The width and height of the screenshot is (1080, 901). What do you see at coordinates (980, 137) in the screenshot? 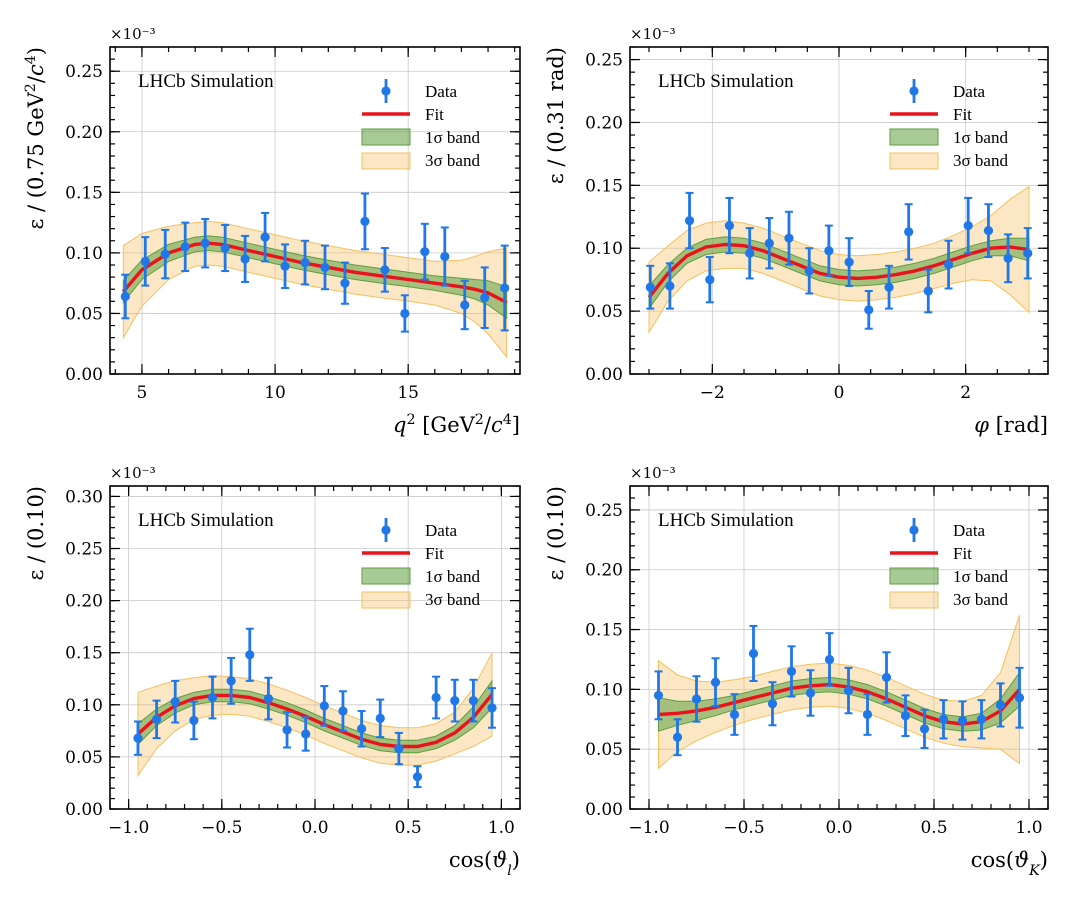
I see `legend-label-band1: 1σ band` at bounding box center [980, 137].